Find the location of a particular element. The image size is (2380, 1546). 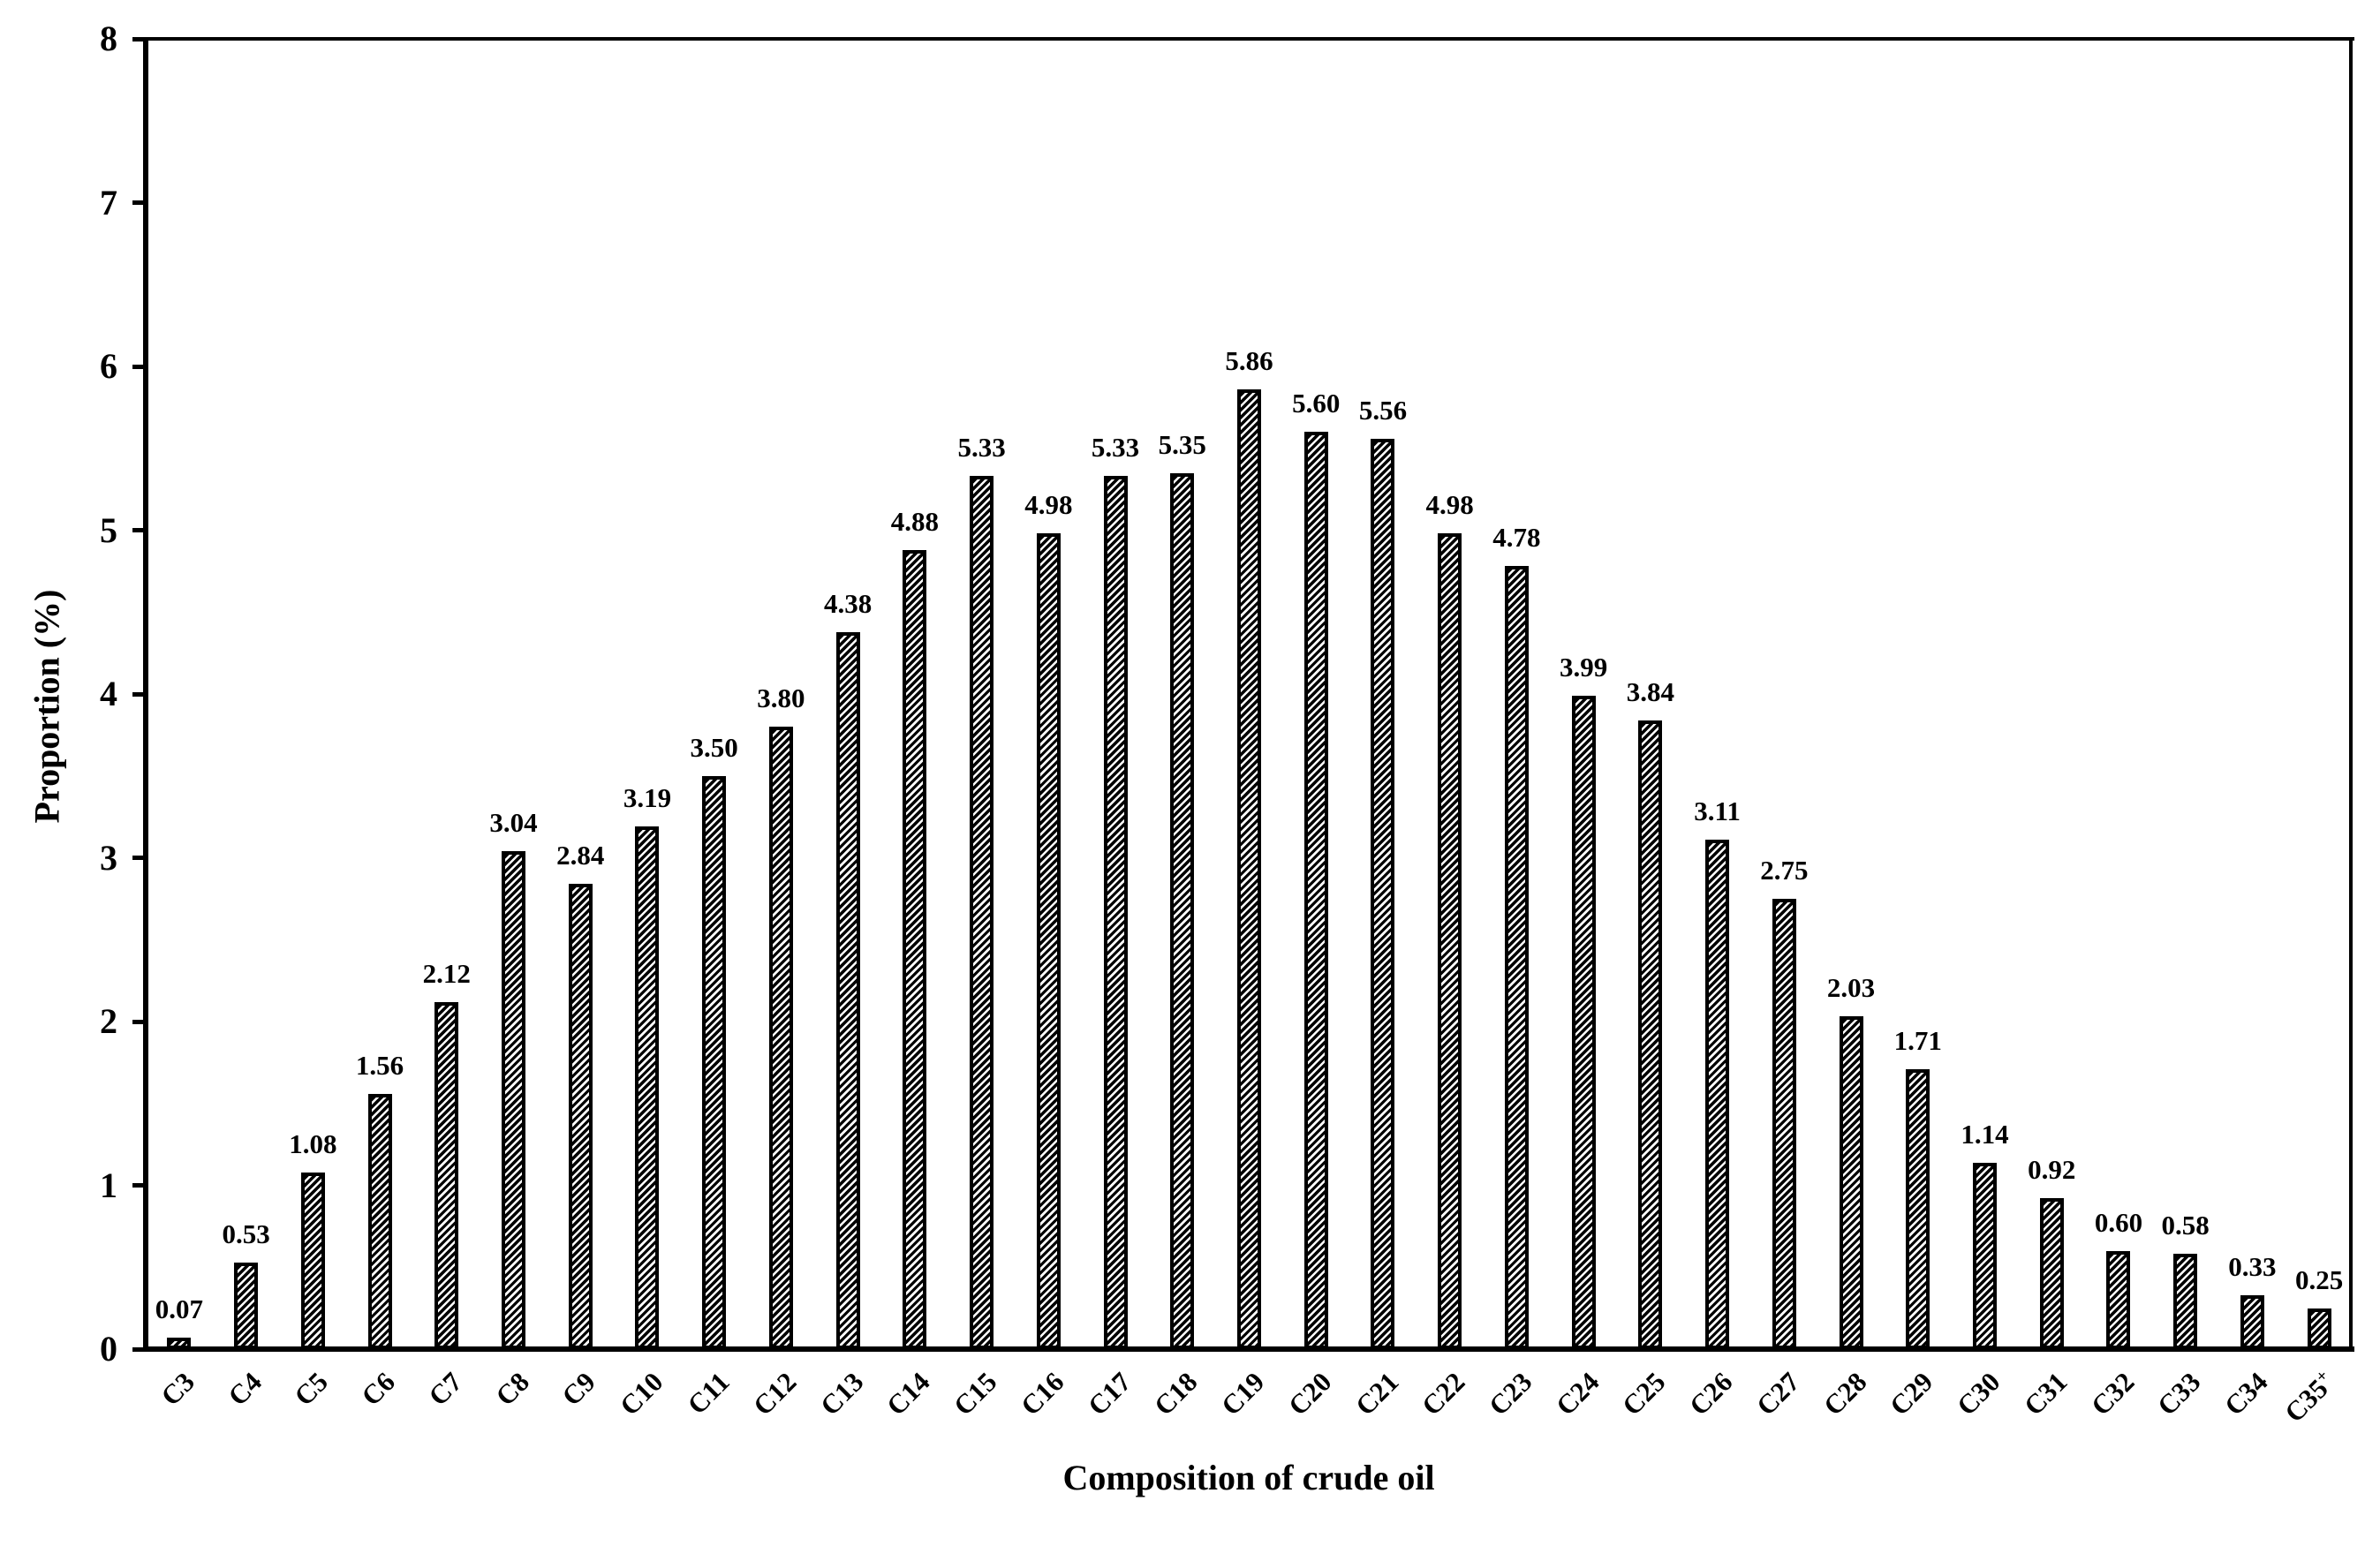

x-tick-label: C30 is located at coordinates (1978, 1394).